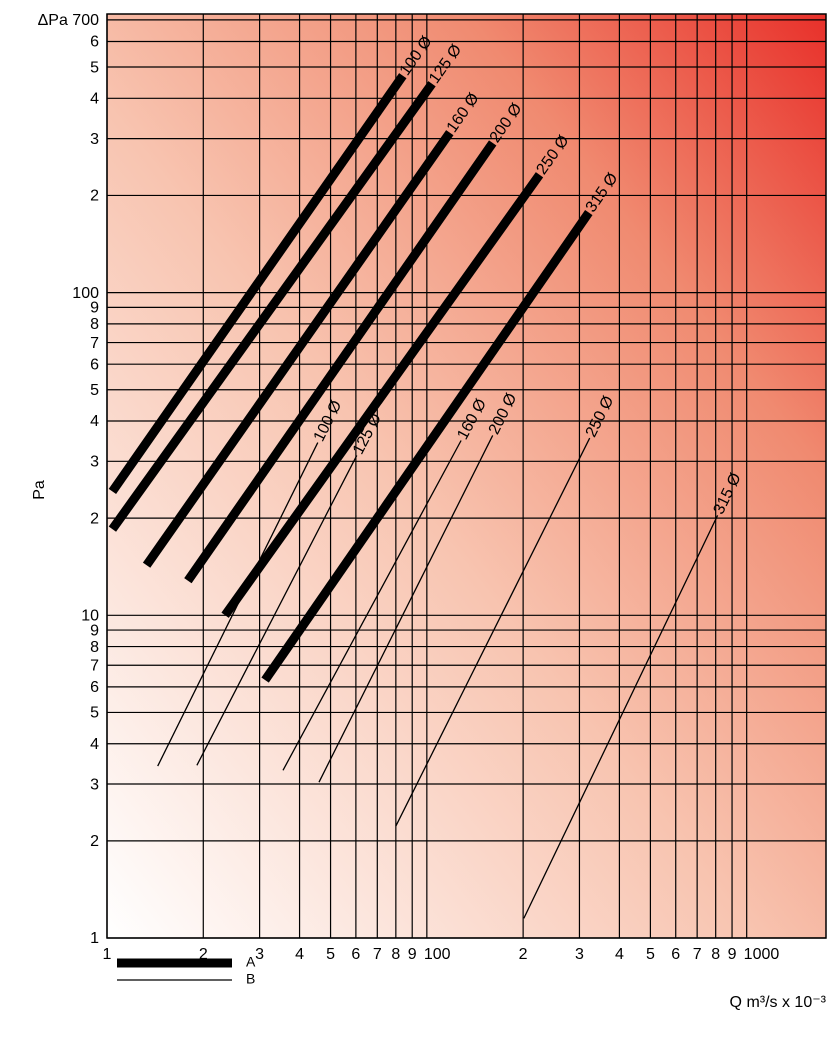 The height and width of the screenshot is (1055, 829). I want to click on x-tick-label: 1000, so click(762, 954).